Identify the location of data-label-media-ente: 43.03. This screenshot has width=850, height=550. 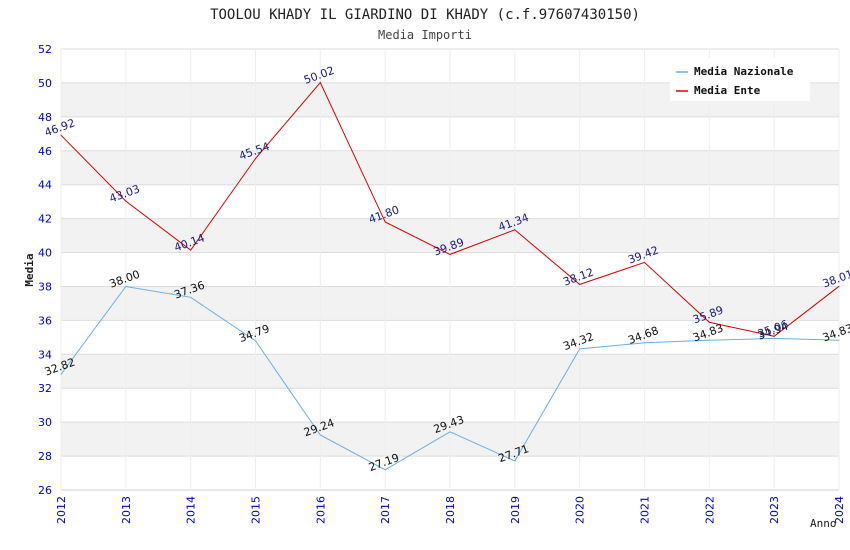
(125, 193).